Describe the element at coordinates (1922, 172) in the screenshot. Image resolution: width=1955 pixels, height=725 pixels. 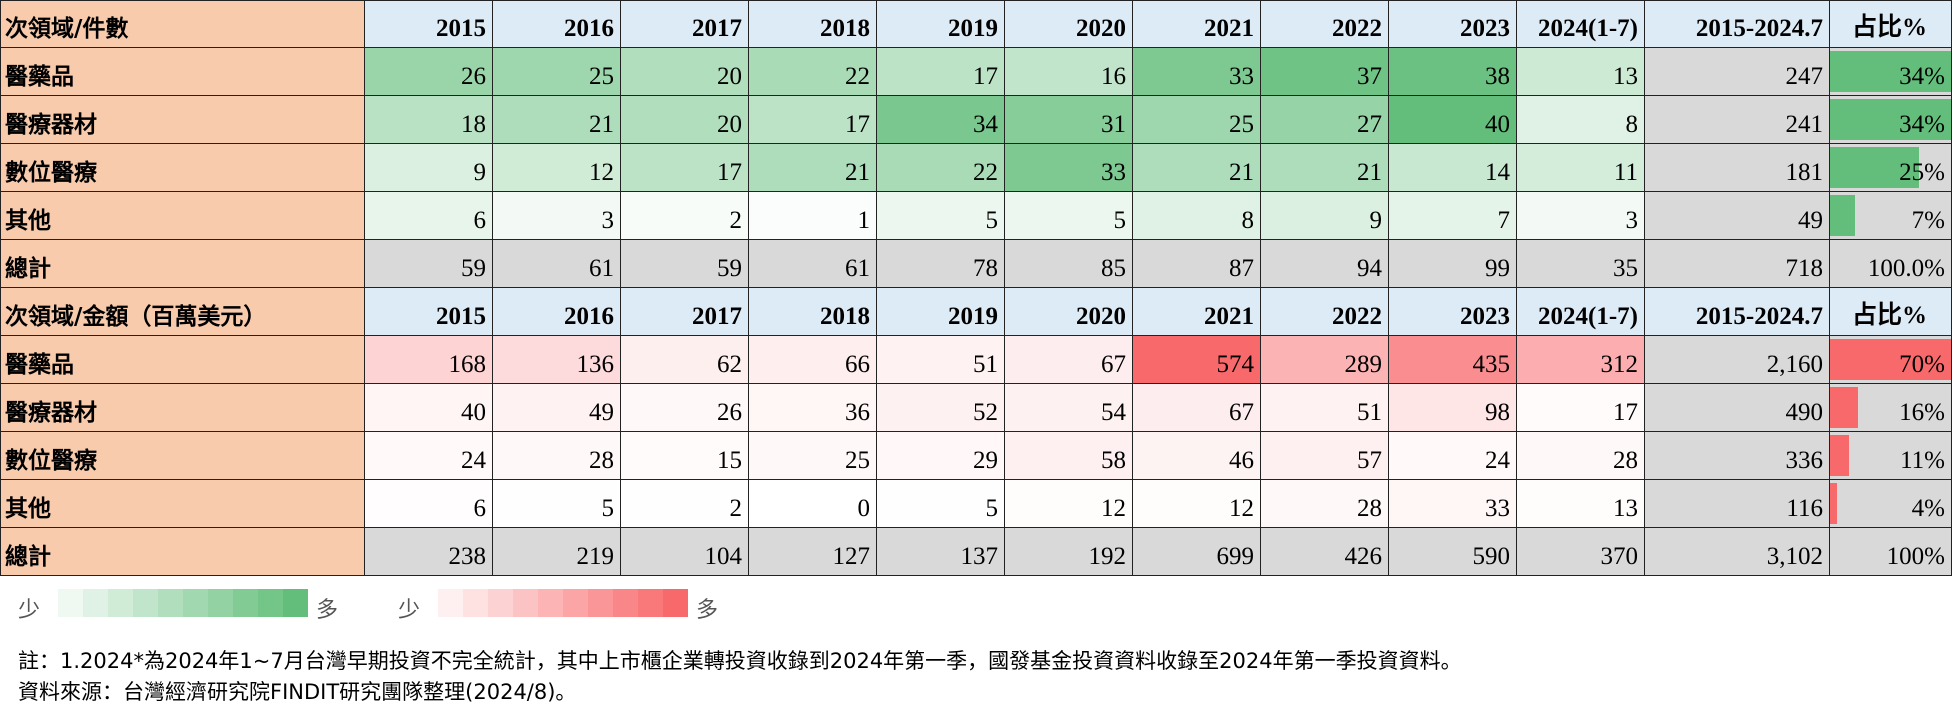
I see `share-label: 25%` at that location.